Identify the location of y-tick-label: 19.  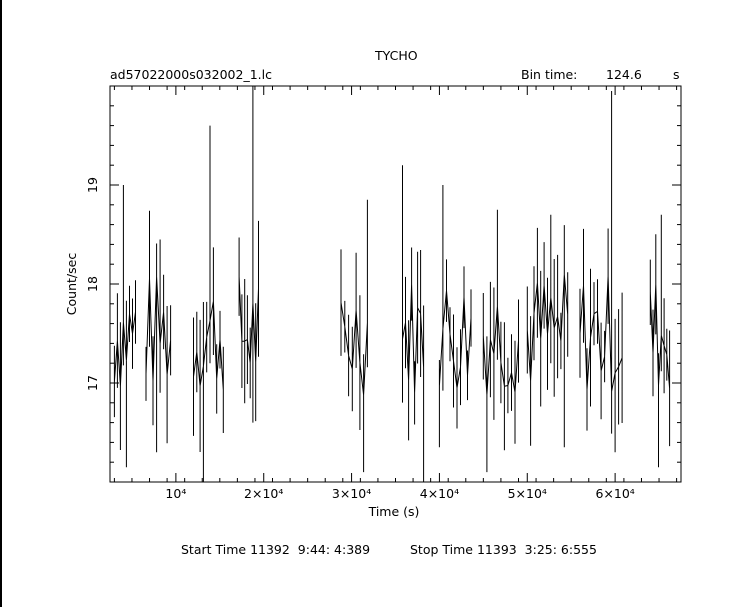
(92, 185).